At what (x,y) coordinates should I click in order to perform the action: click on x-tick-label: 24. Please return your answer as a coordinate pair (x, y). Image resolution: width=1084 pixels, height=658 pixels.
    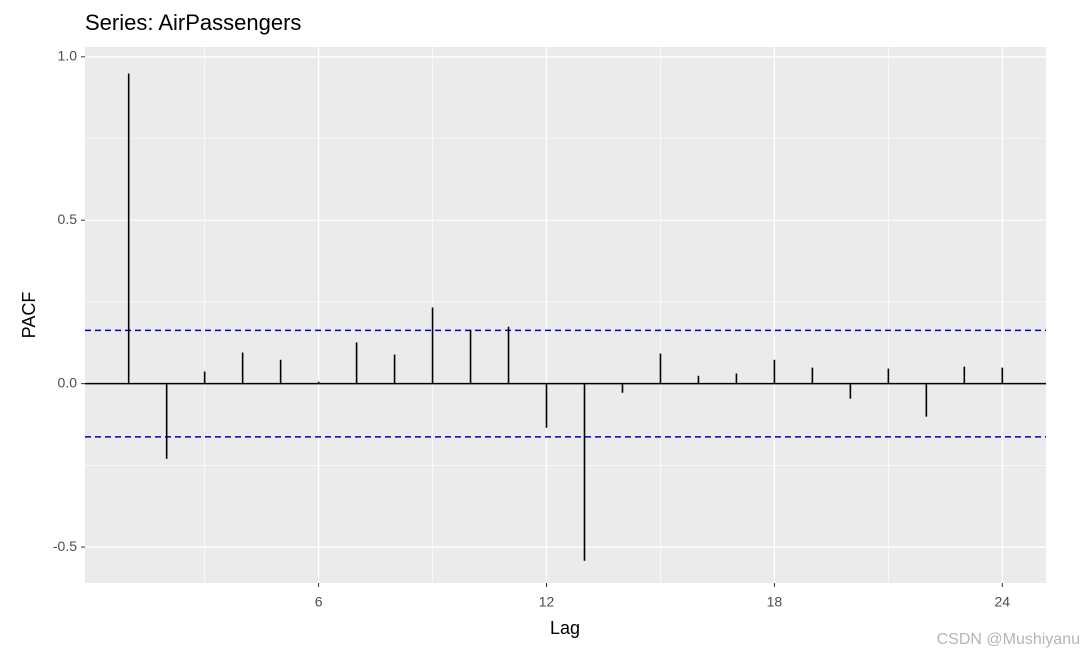
    Looking at the image, I should click on (1003, 602).